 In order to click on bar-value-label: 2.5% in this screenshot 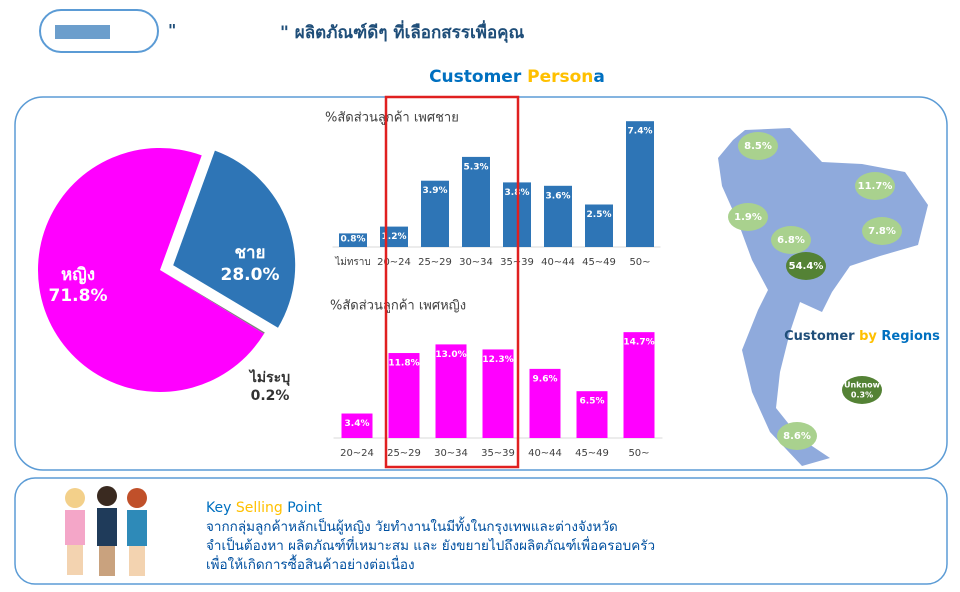, I will do `click(599, 215)`.